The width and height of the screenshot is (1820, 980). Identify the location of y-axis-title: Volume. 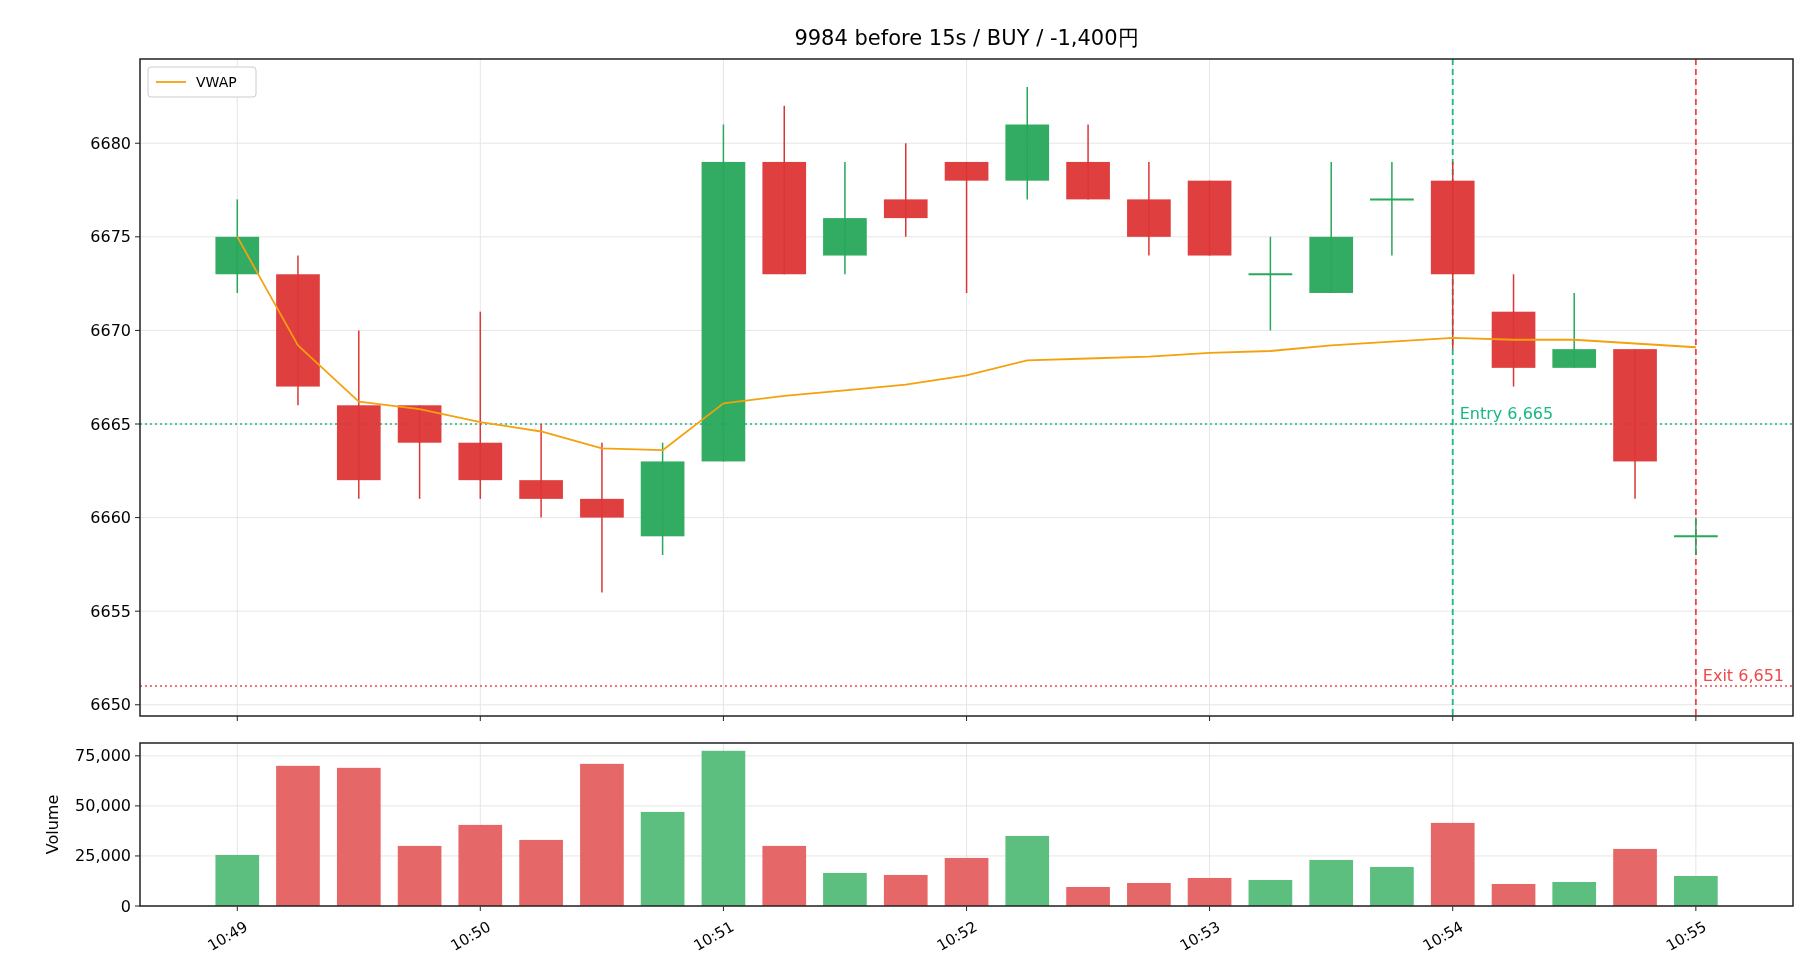
(52, 824).